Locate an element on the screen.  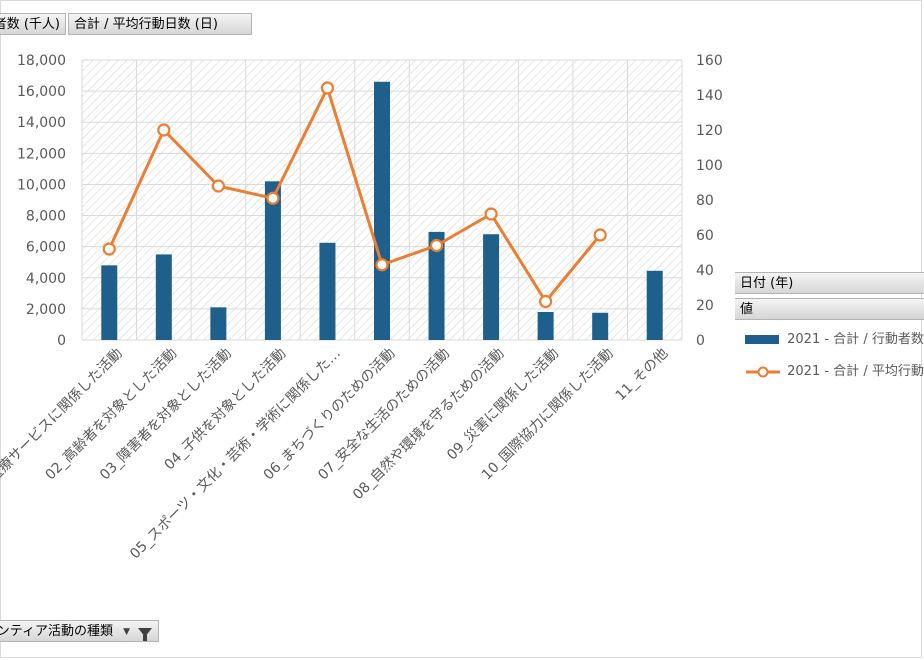
values-field-button-days: 合計 / 平均行動日数 (日) is located at coordinates (160, 24).